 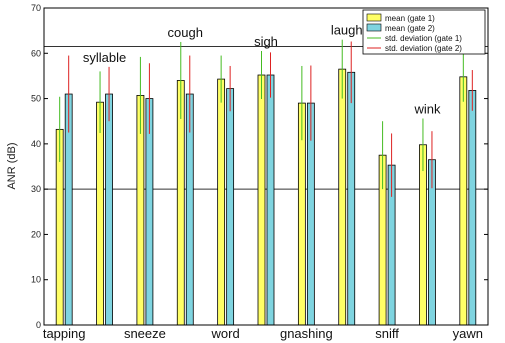 What do you see at coordinates (36, 234) in the screenshot?
I see `y-tick-label: 20` at bounding box center [36, 234].